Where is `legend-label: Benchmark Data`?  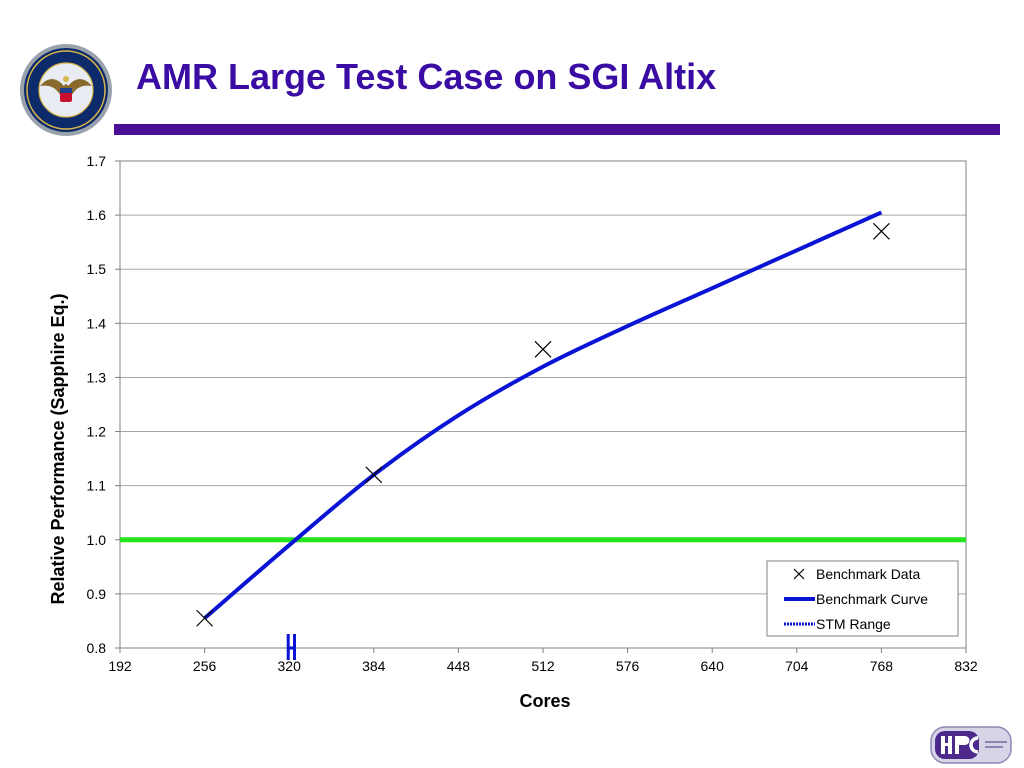
legend-label: Benchmark Data is located at coordinates (868, 574).